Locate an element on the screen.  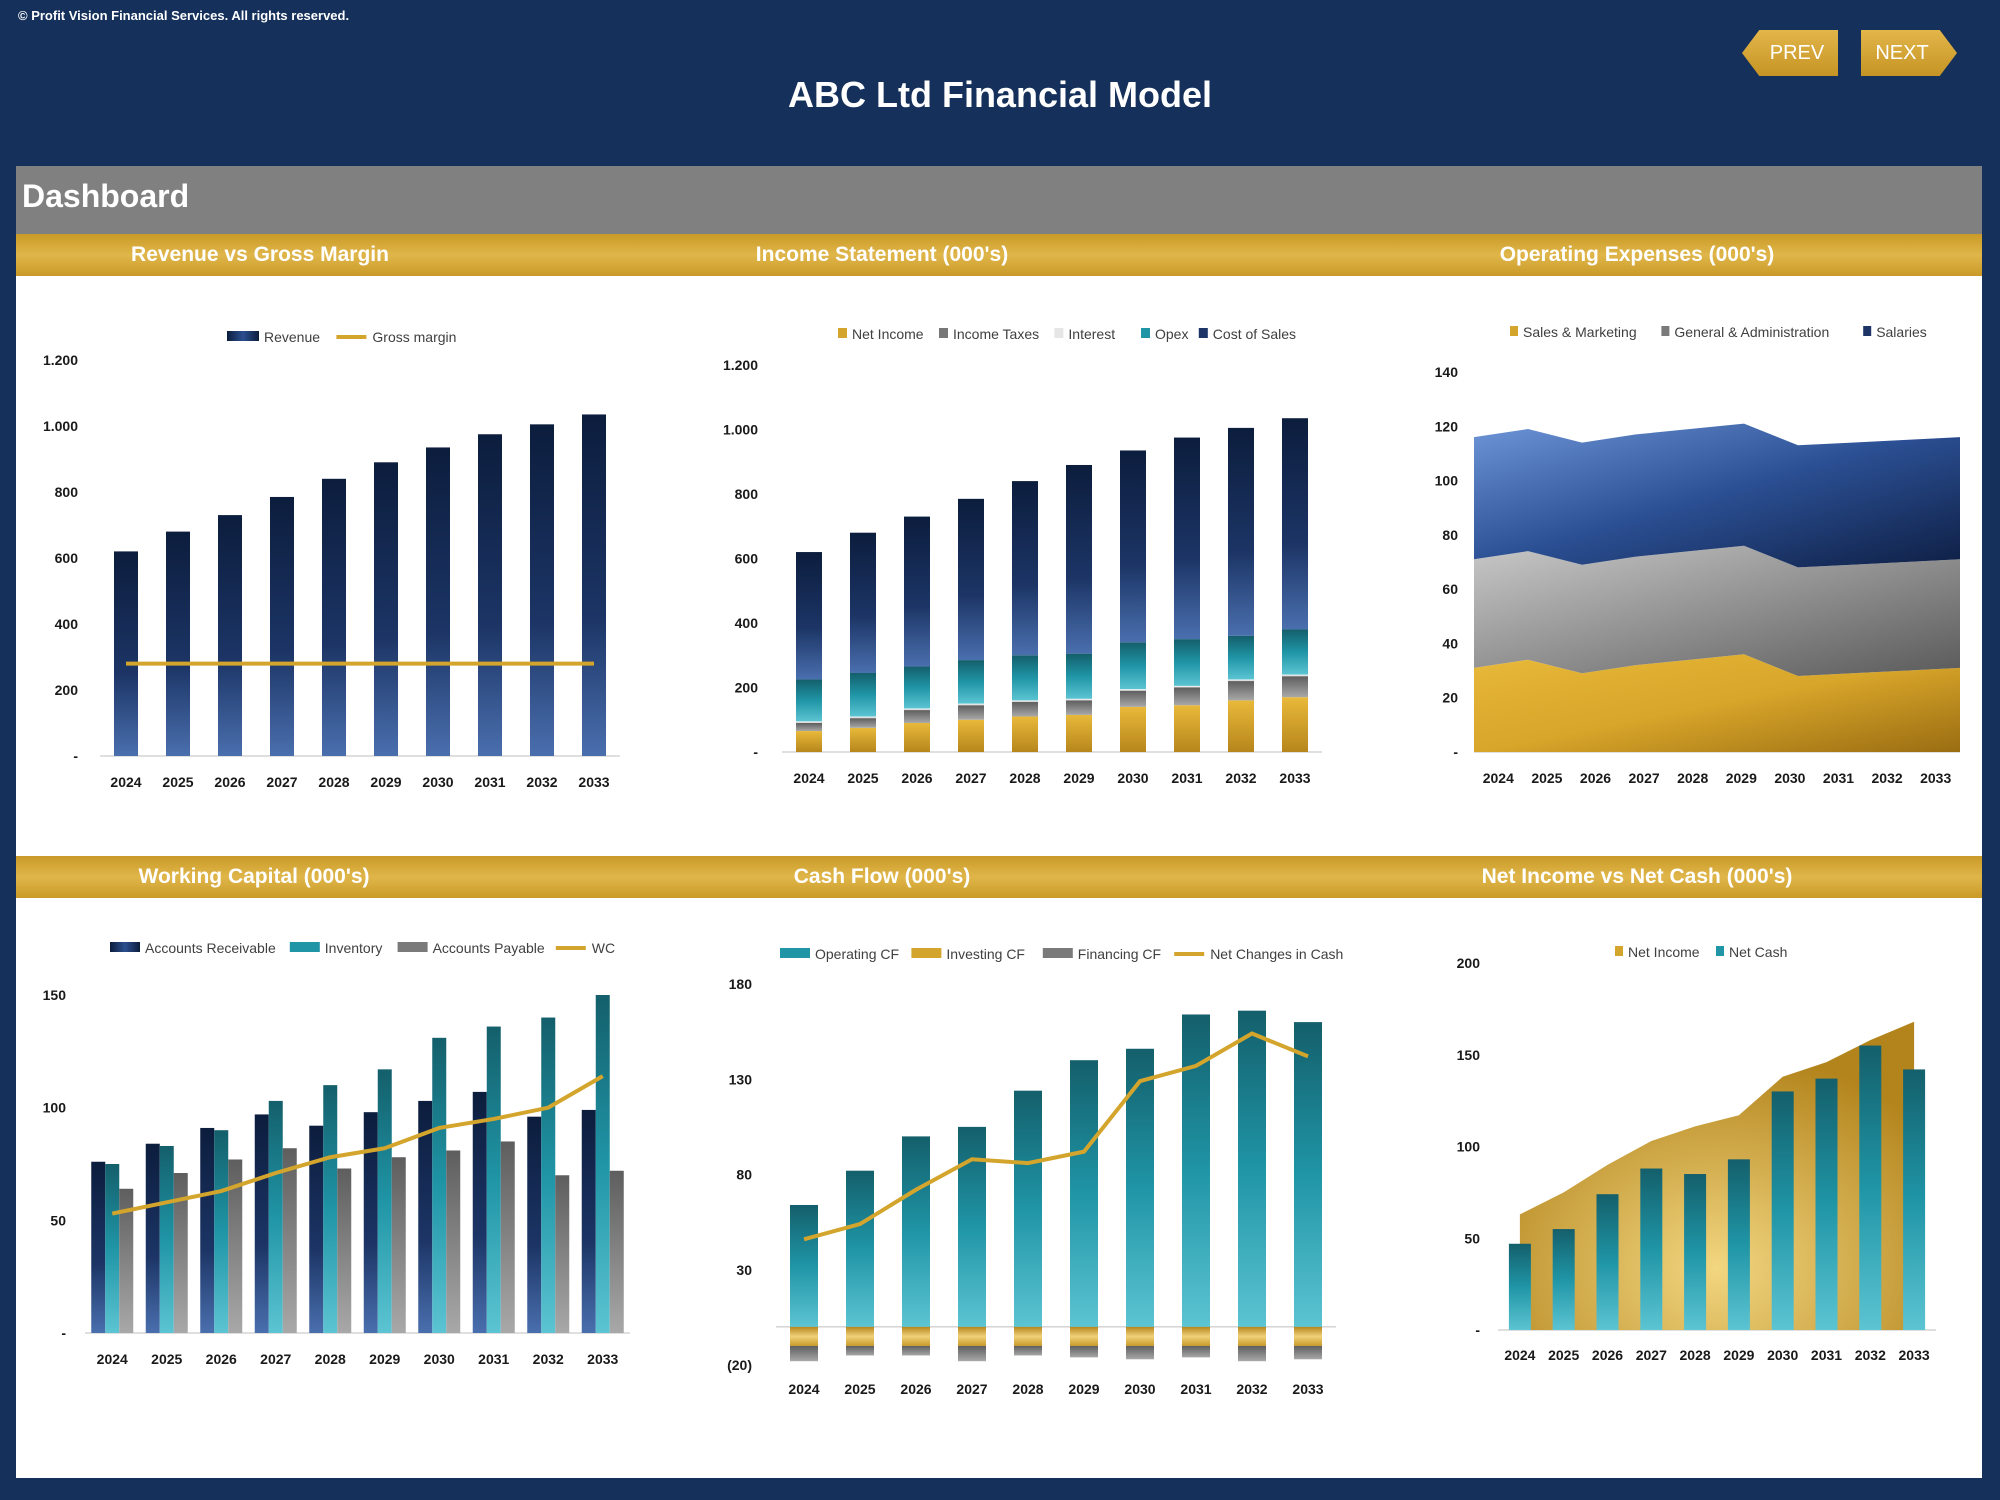
next-button: NEXT is located at coordinates (1909, 53).